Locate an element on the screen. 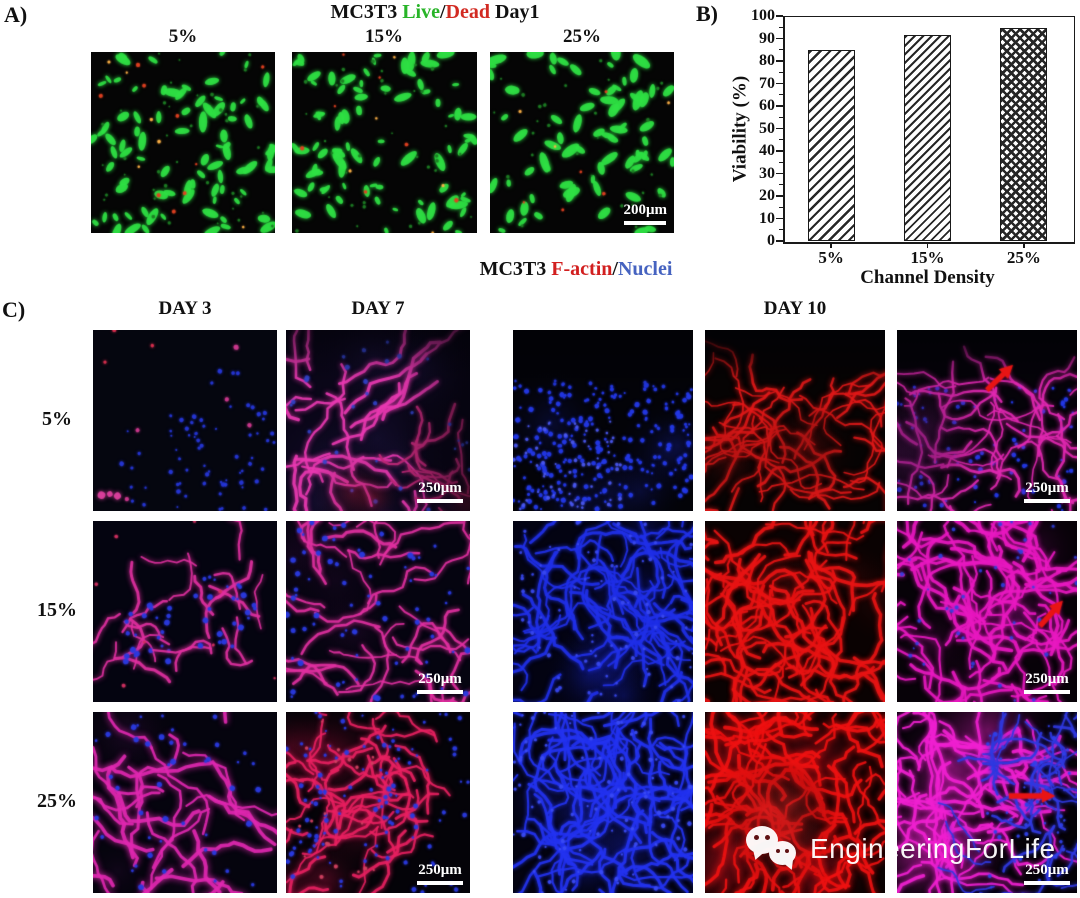 The width and height of the screenshot is (1080, 898). chat-bubble-small is located at coordinates (782, 853).